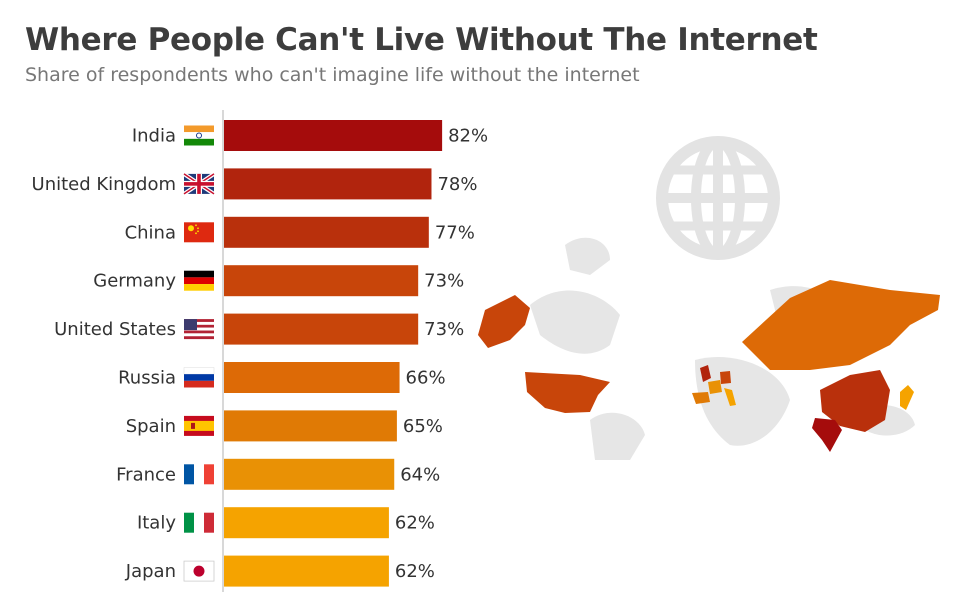 The height and width of the screenshot is (612, 960). I want to click on china-region, so click(855, 401).